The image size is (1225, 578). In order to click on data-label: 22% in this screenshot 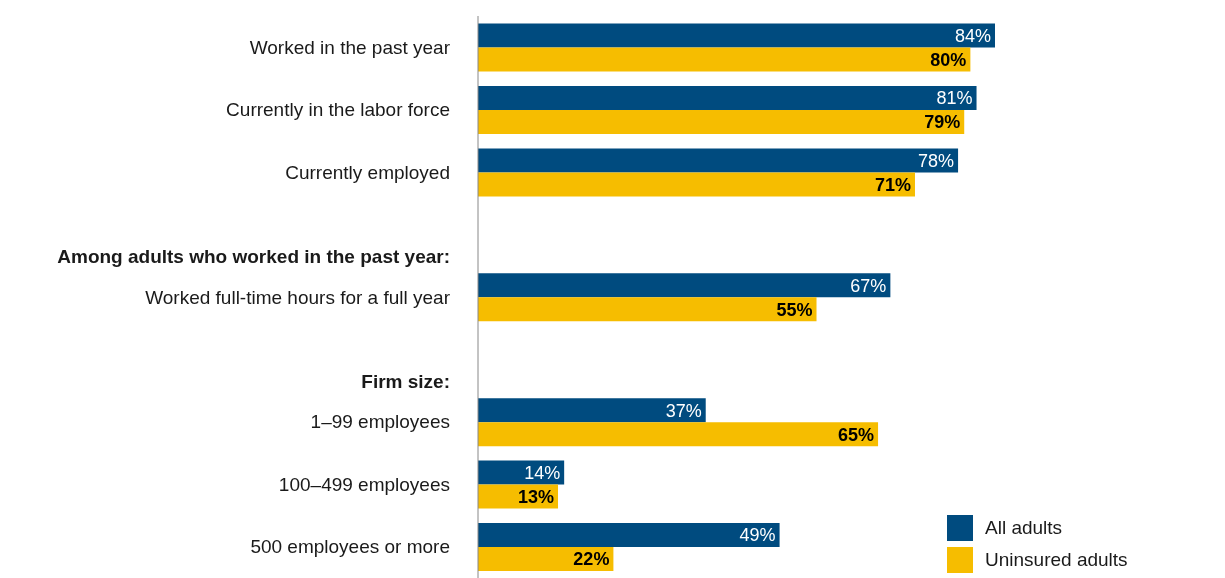, I will do `click(591, 559)`.